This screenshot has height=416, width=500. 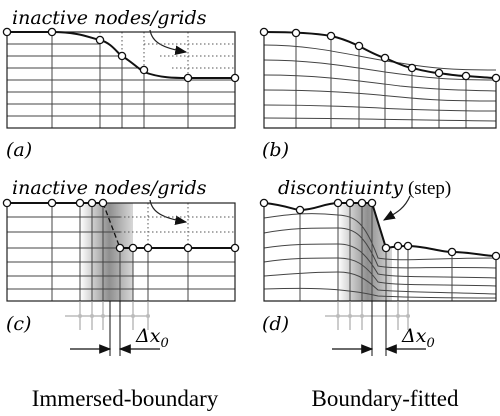 I want to click on panel-c-inactive-grid, so click(x=178, y=225).